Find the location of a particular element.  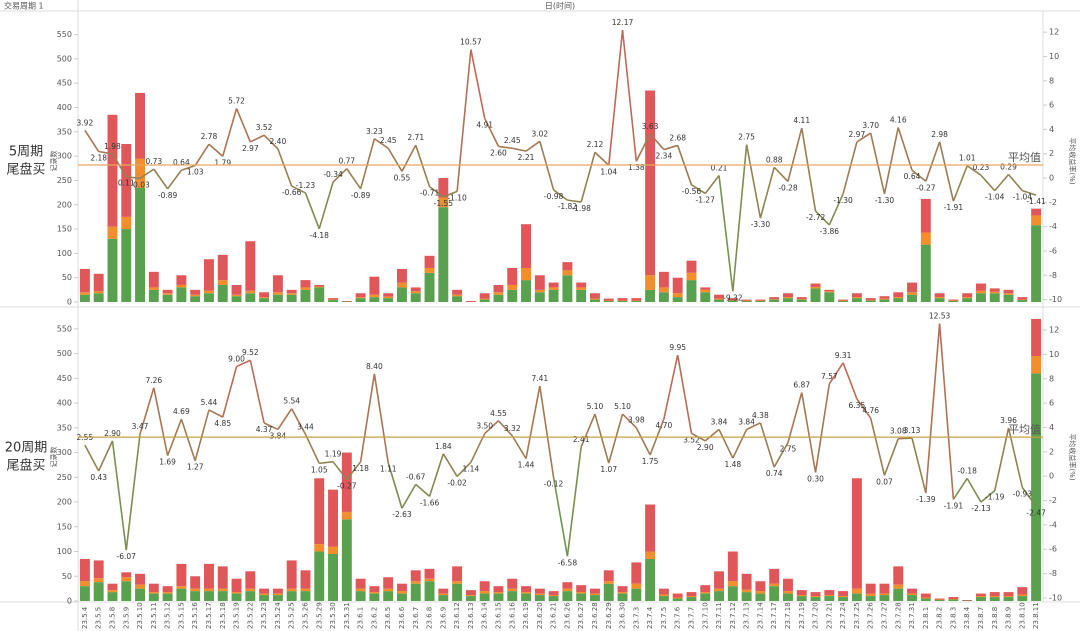

data-label: -1.04 is located at coordinates (1023, 197).